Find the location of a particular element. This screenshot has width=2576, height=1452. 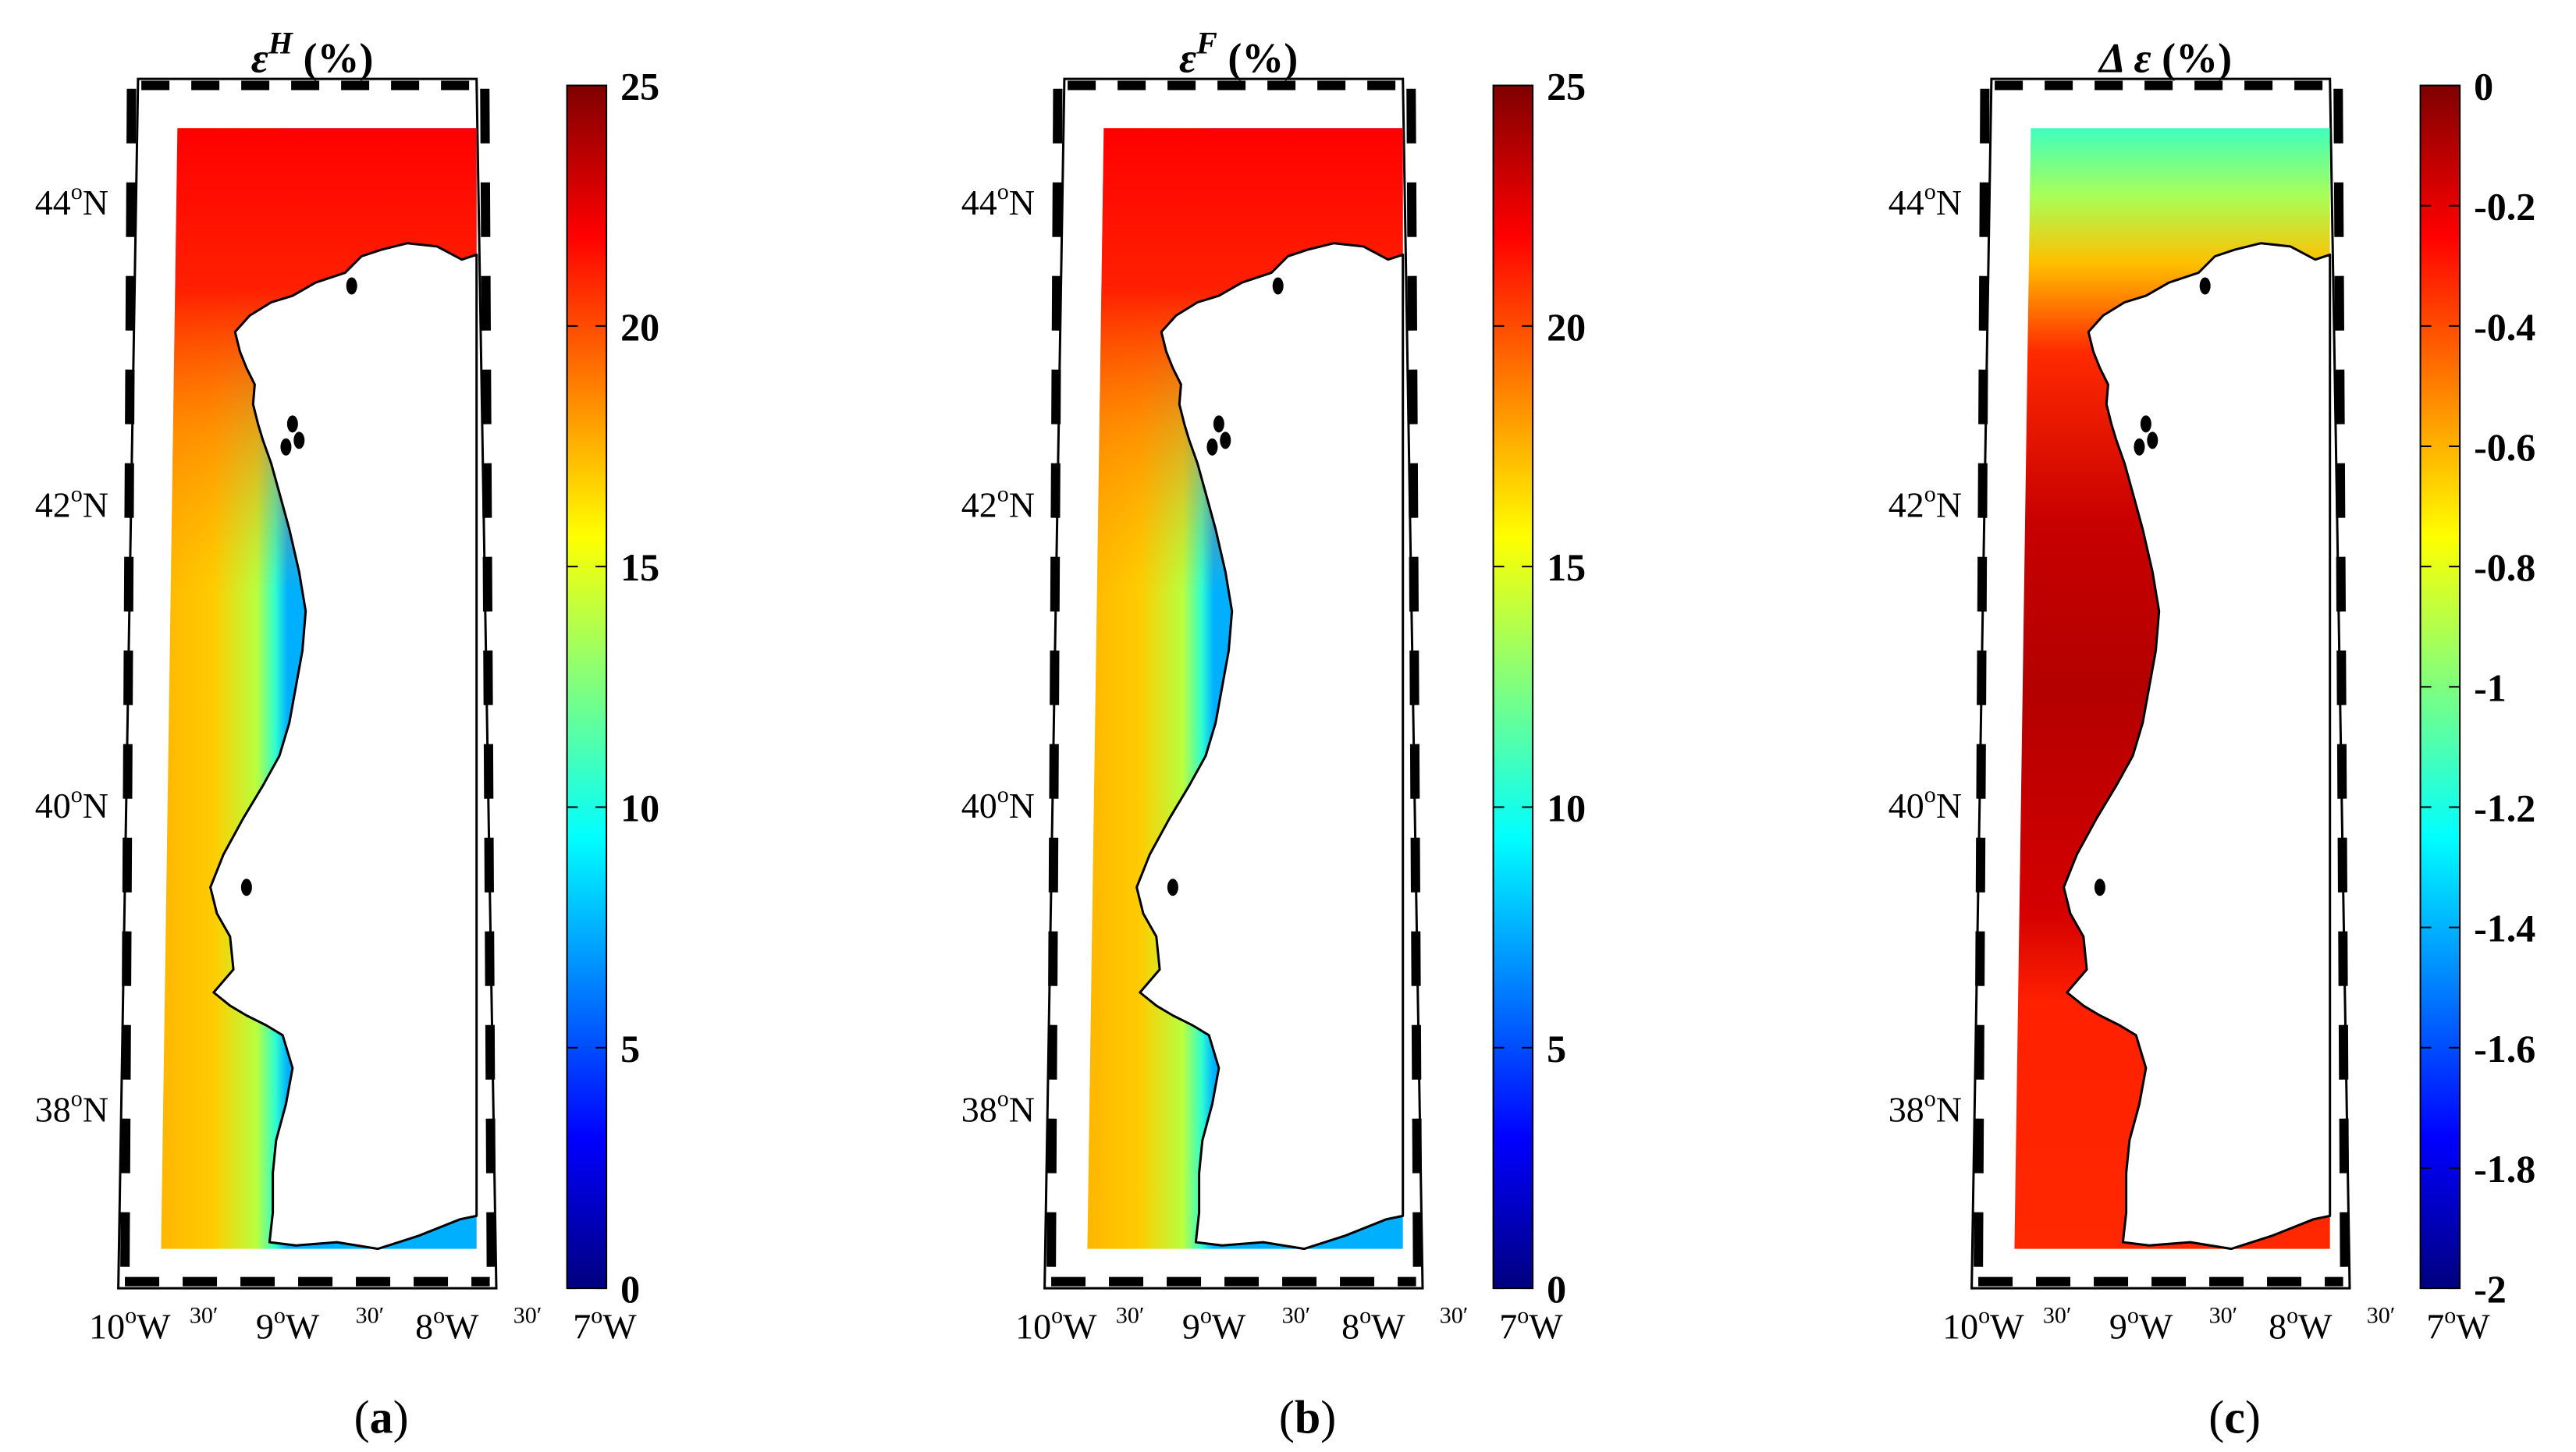

lat-degree: 44 is located at coordinates (53, 202).